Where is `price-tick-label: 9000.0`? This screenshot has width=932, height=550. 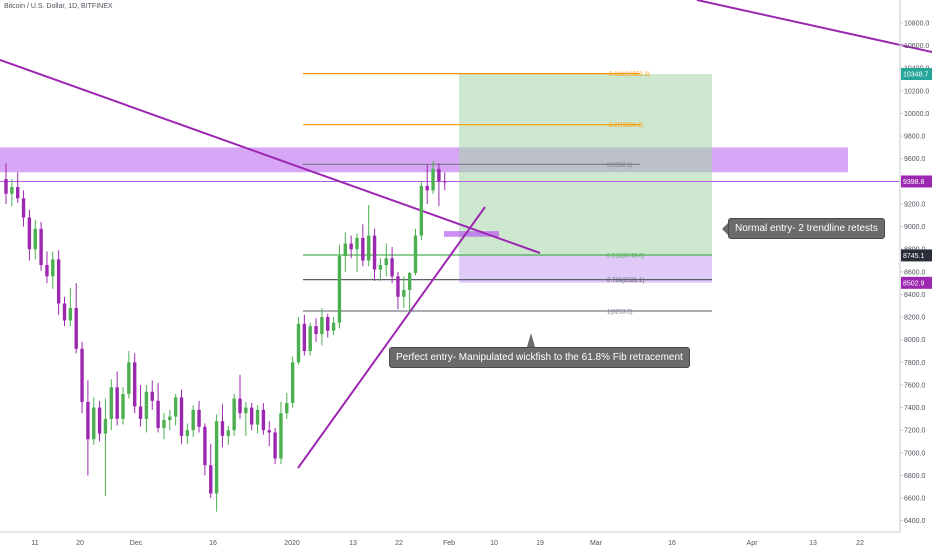
price-tick-label: 9000.0 is located at coordinates (915, 227).